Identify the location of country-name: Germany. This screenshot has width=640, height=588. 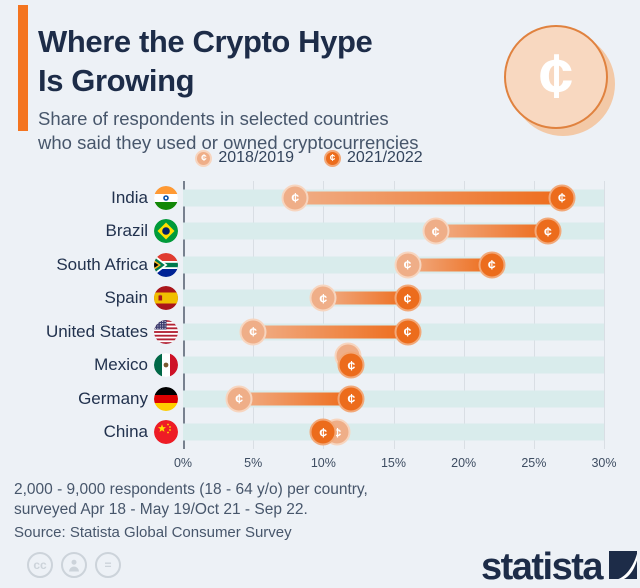
(113, 398).